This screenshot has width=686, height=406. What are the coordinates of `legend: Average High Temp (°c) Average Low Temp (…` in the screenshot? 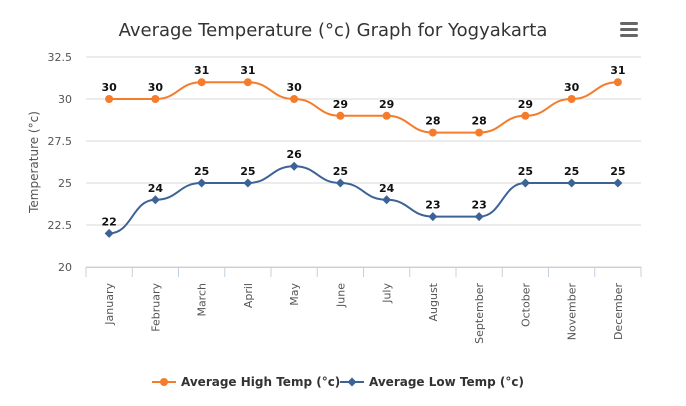 It's located at (338, 382).